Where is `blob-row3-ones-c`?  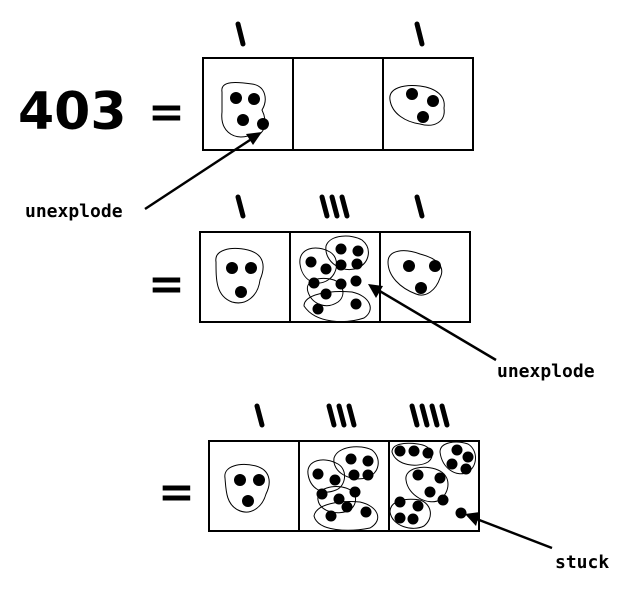 blob-row3-ones-c is located at coordinates (427, 484).